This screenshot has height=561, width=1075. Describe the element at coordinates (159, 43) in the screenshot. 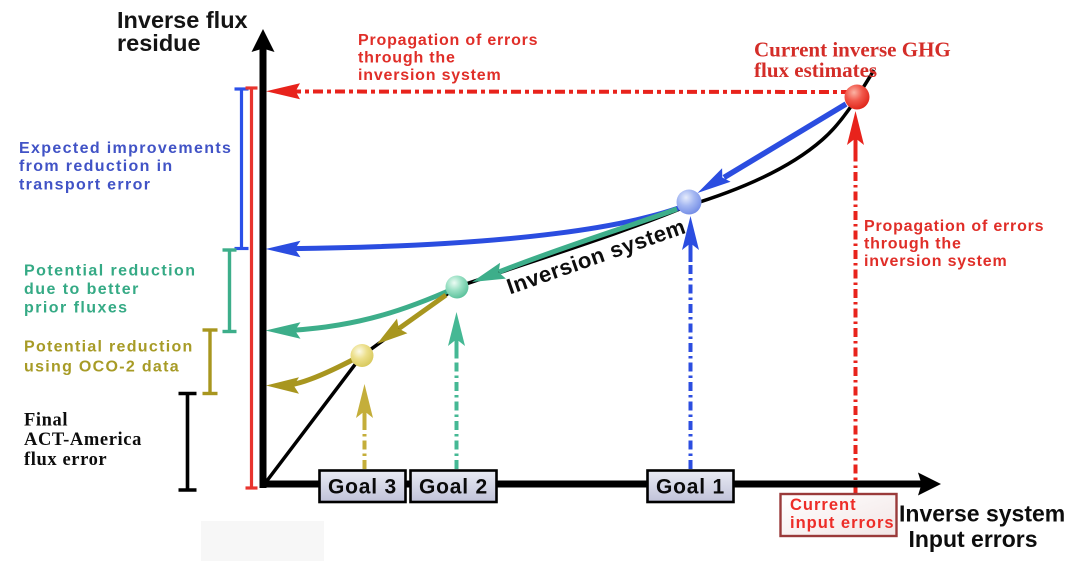

I see `svg-text: residue` at that location.